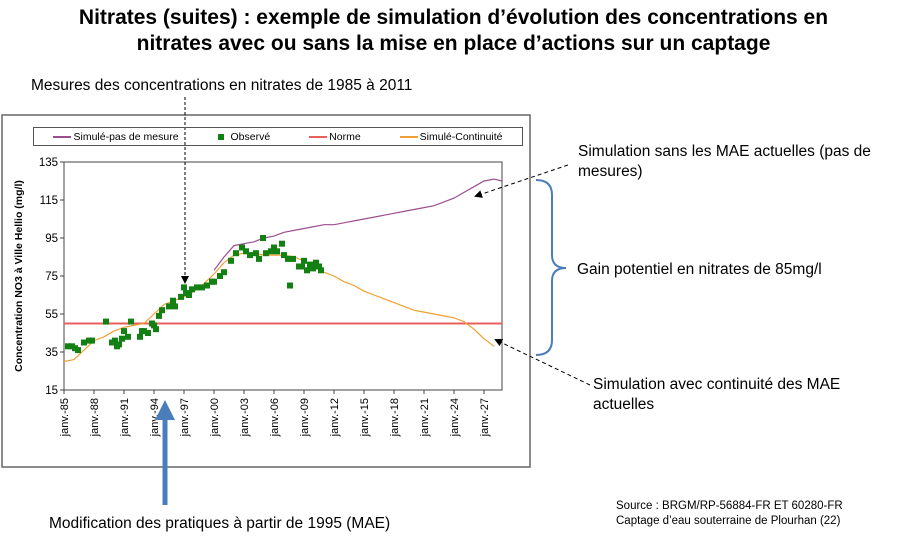 The width and height of the screenshot is (907, 545). What do you see at coordinates (125, 417) in the screenshot?
I see `x-tick-label: janv.-91` at bounding box center [125, 417].